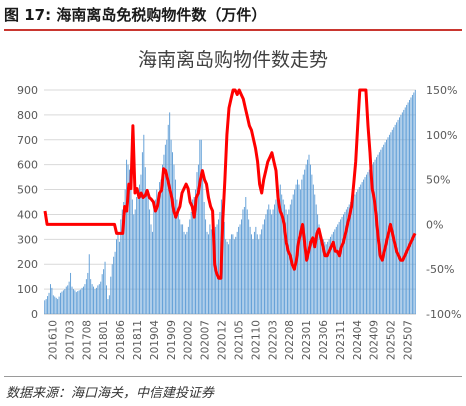 The height and width of the screenshot is (406, 466). I want to click on left-tick-label: 800, so click(27, 115).